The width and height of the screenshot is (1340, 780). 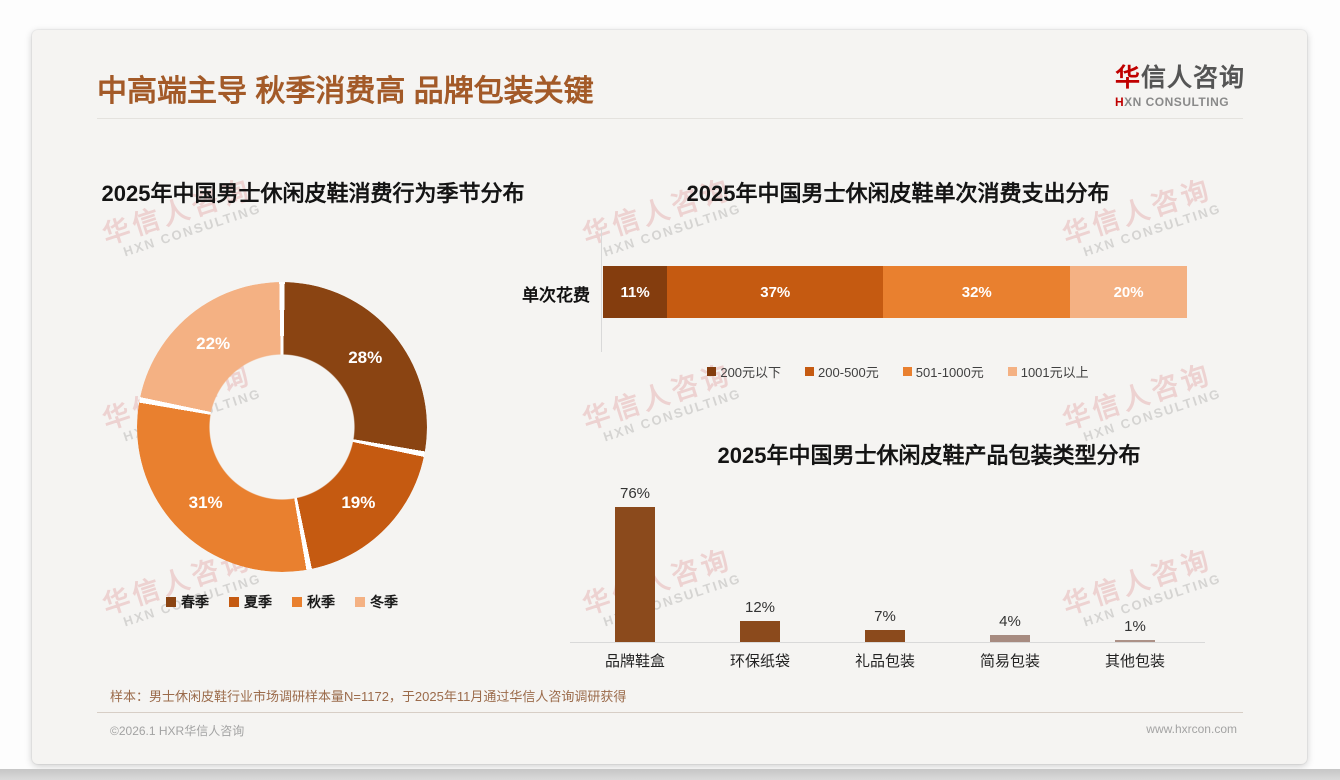 What do you see at coordinates (929, 455) in the screenshot?
I see `bar-chart-title: 2025年中国男士休闲皮鞋产品包装类型分布` at bounding box center [929, 455].